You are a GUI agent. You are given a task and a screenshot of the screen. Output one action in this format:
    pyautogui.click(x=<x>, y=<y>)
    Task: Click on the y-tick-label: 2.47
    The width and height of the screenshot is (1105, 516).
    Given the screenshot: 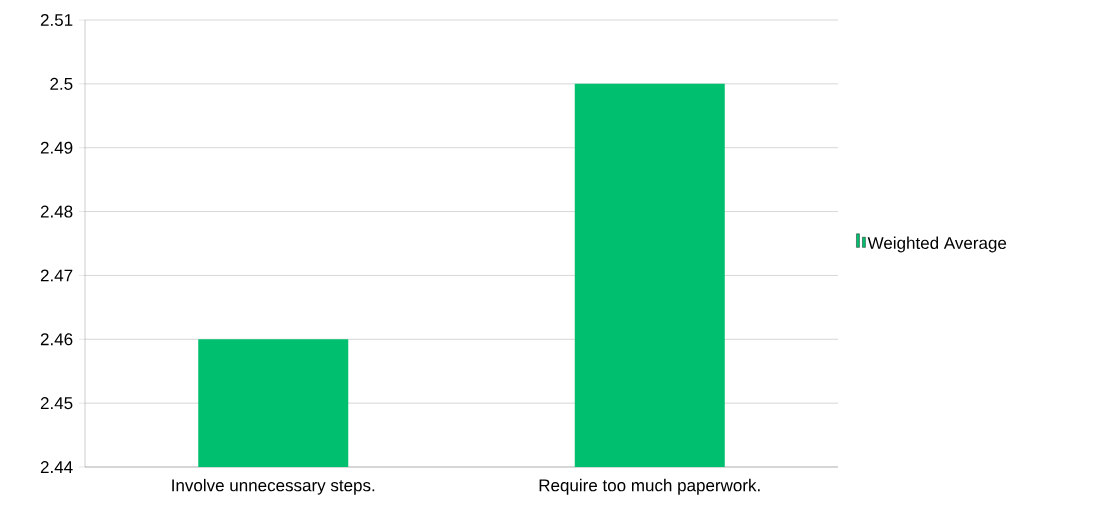 What is the action you would take?
    pyautogui.click(x=56, y=275)
    